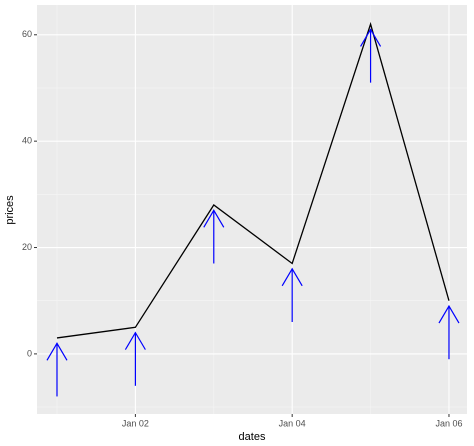 The width and height of the screenshot is (474, 446). I want to click on y-tick-label: 60, so click(27, 34).